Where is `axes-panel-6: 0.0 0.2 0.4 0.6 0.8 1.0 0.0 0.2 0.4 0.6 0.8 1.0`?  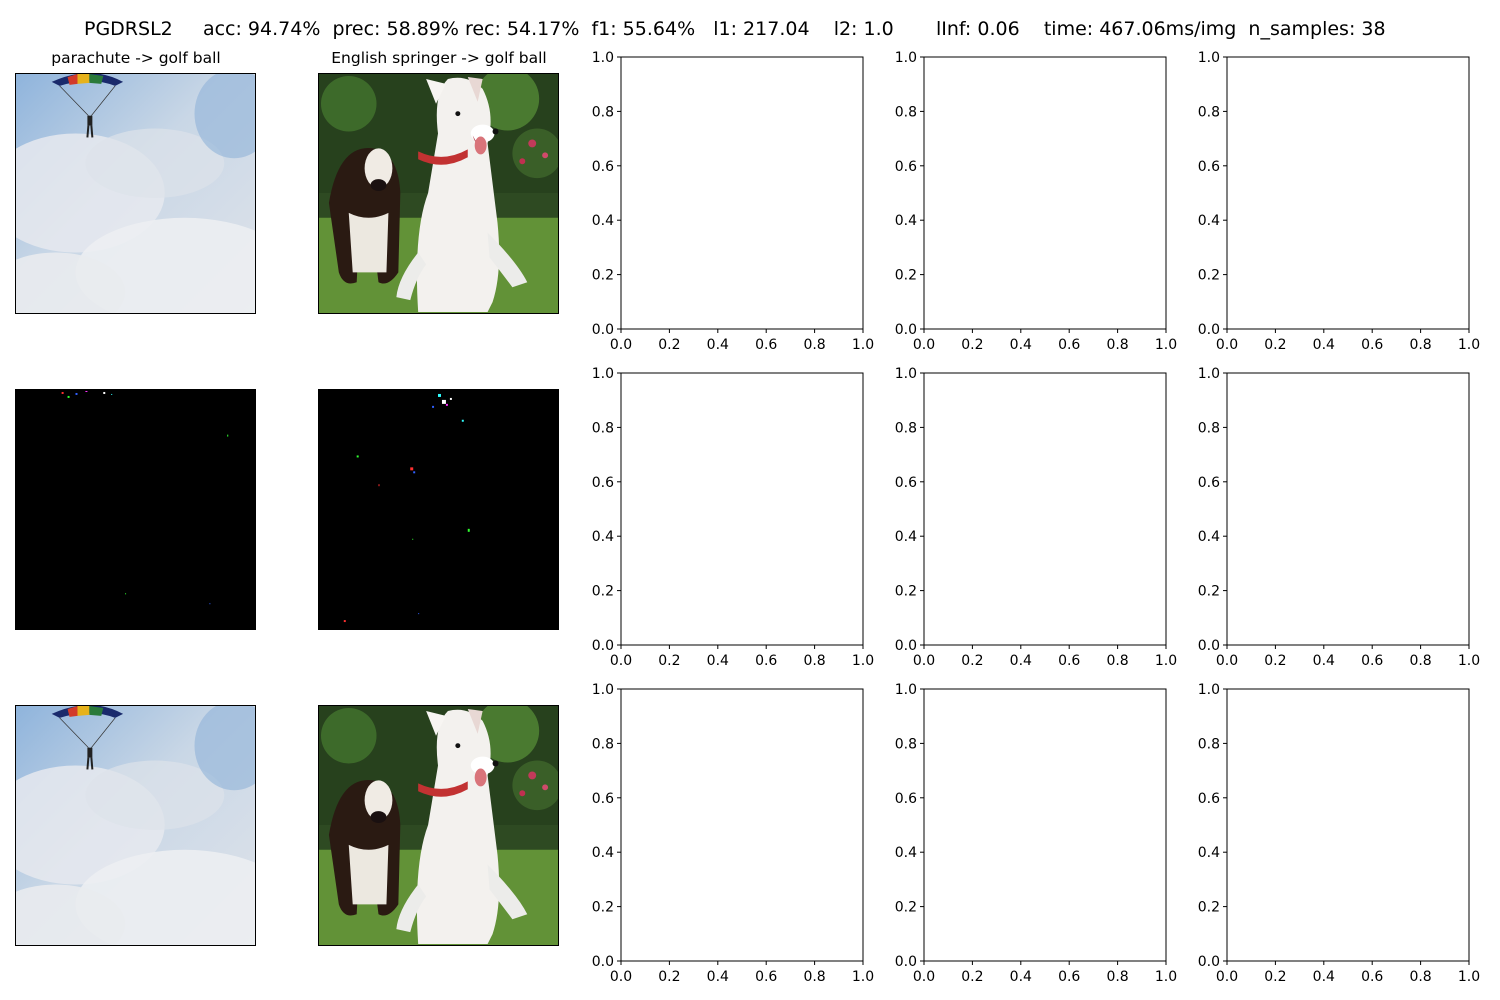
axes-panel-6: 0.0 0.2 0.4 0.6 0.8 1.0 0.0 0.2 0.4 0.6 0.8 1.0 is located at coordinates (1339, 517).